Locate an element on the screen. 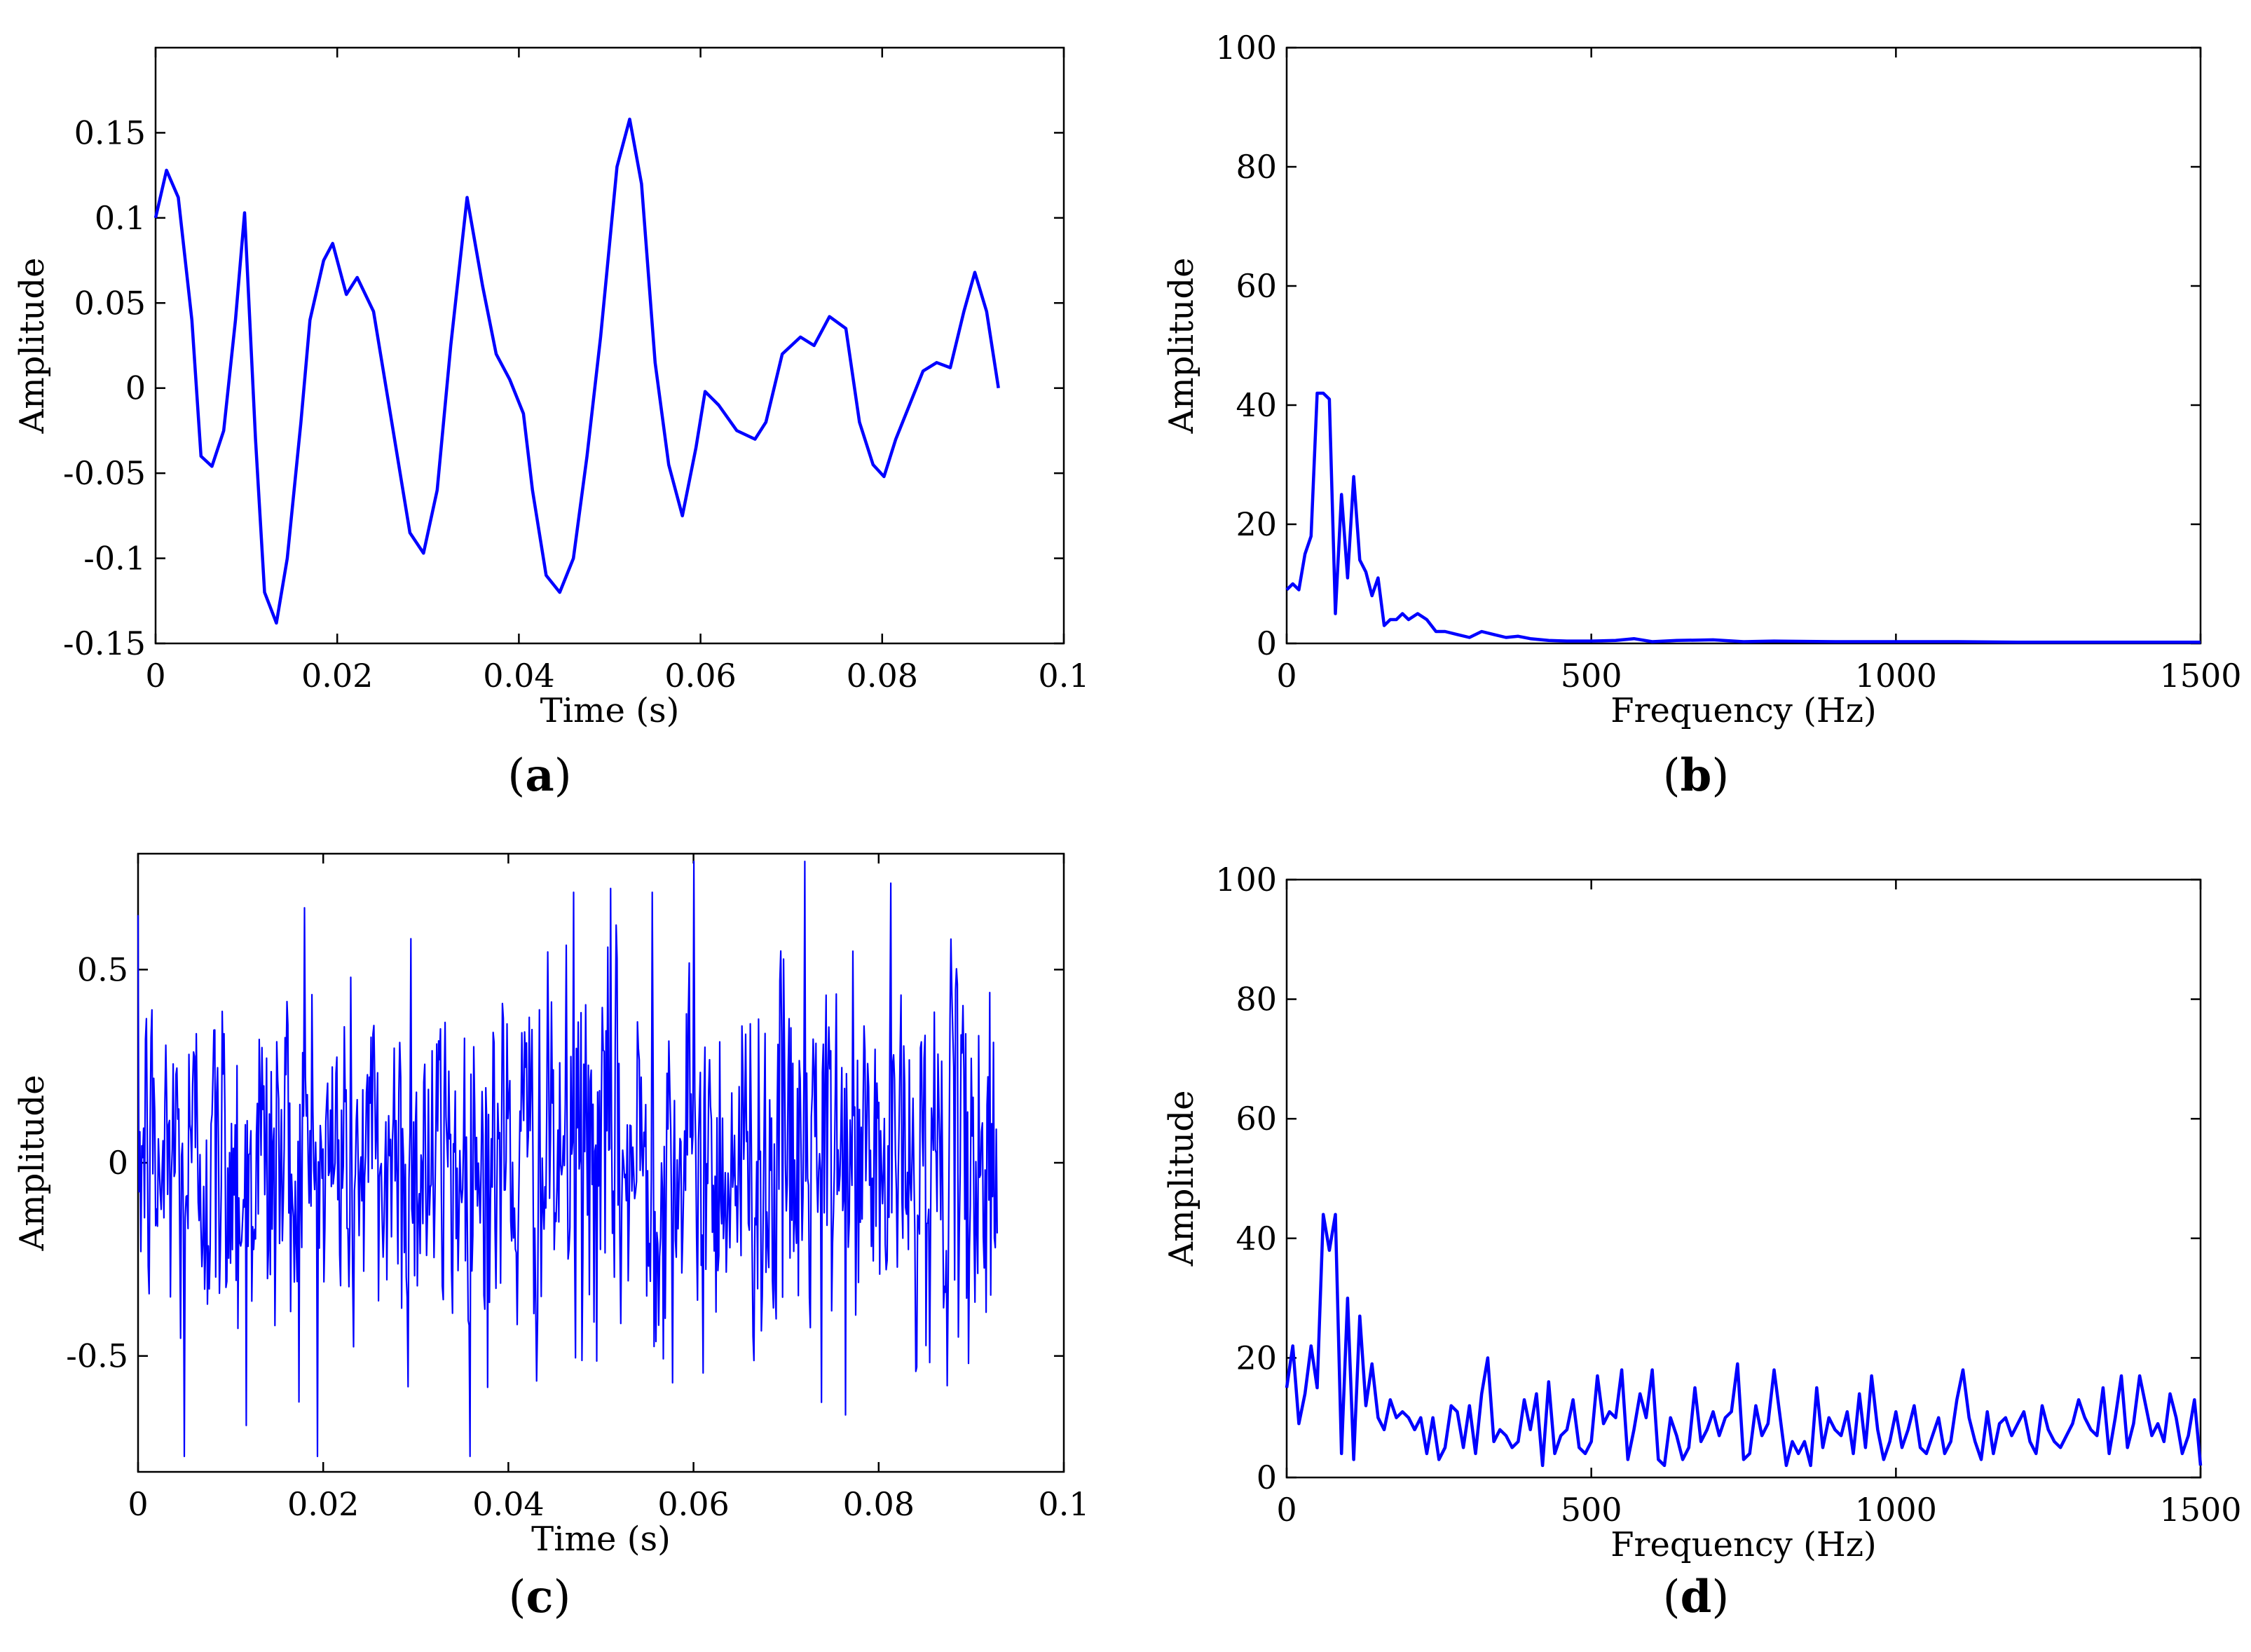 The width and height of the screenshot is (2251, 1652). panel-label: (c) is located at coordinates (540, 1597).